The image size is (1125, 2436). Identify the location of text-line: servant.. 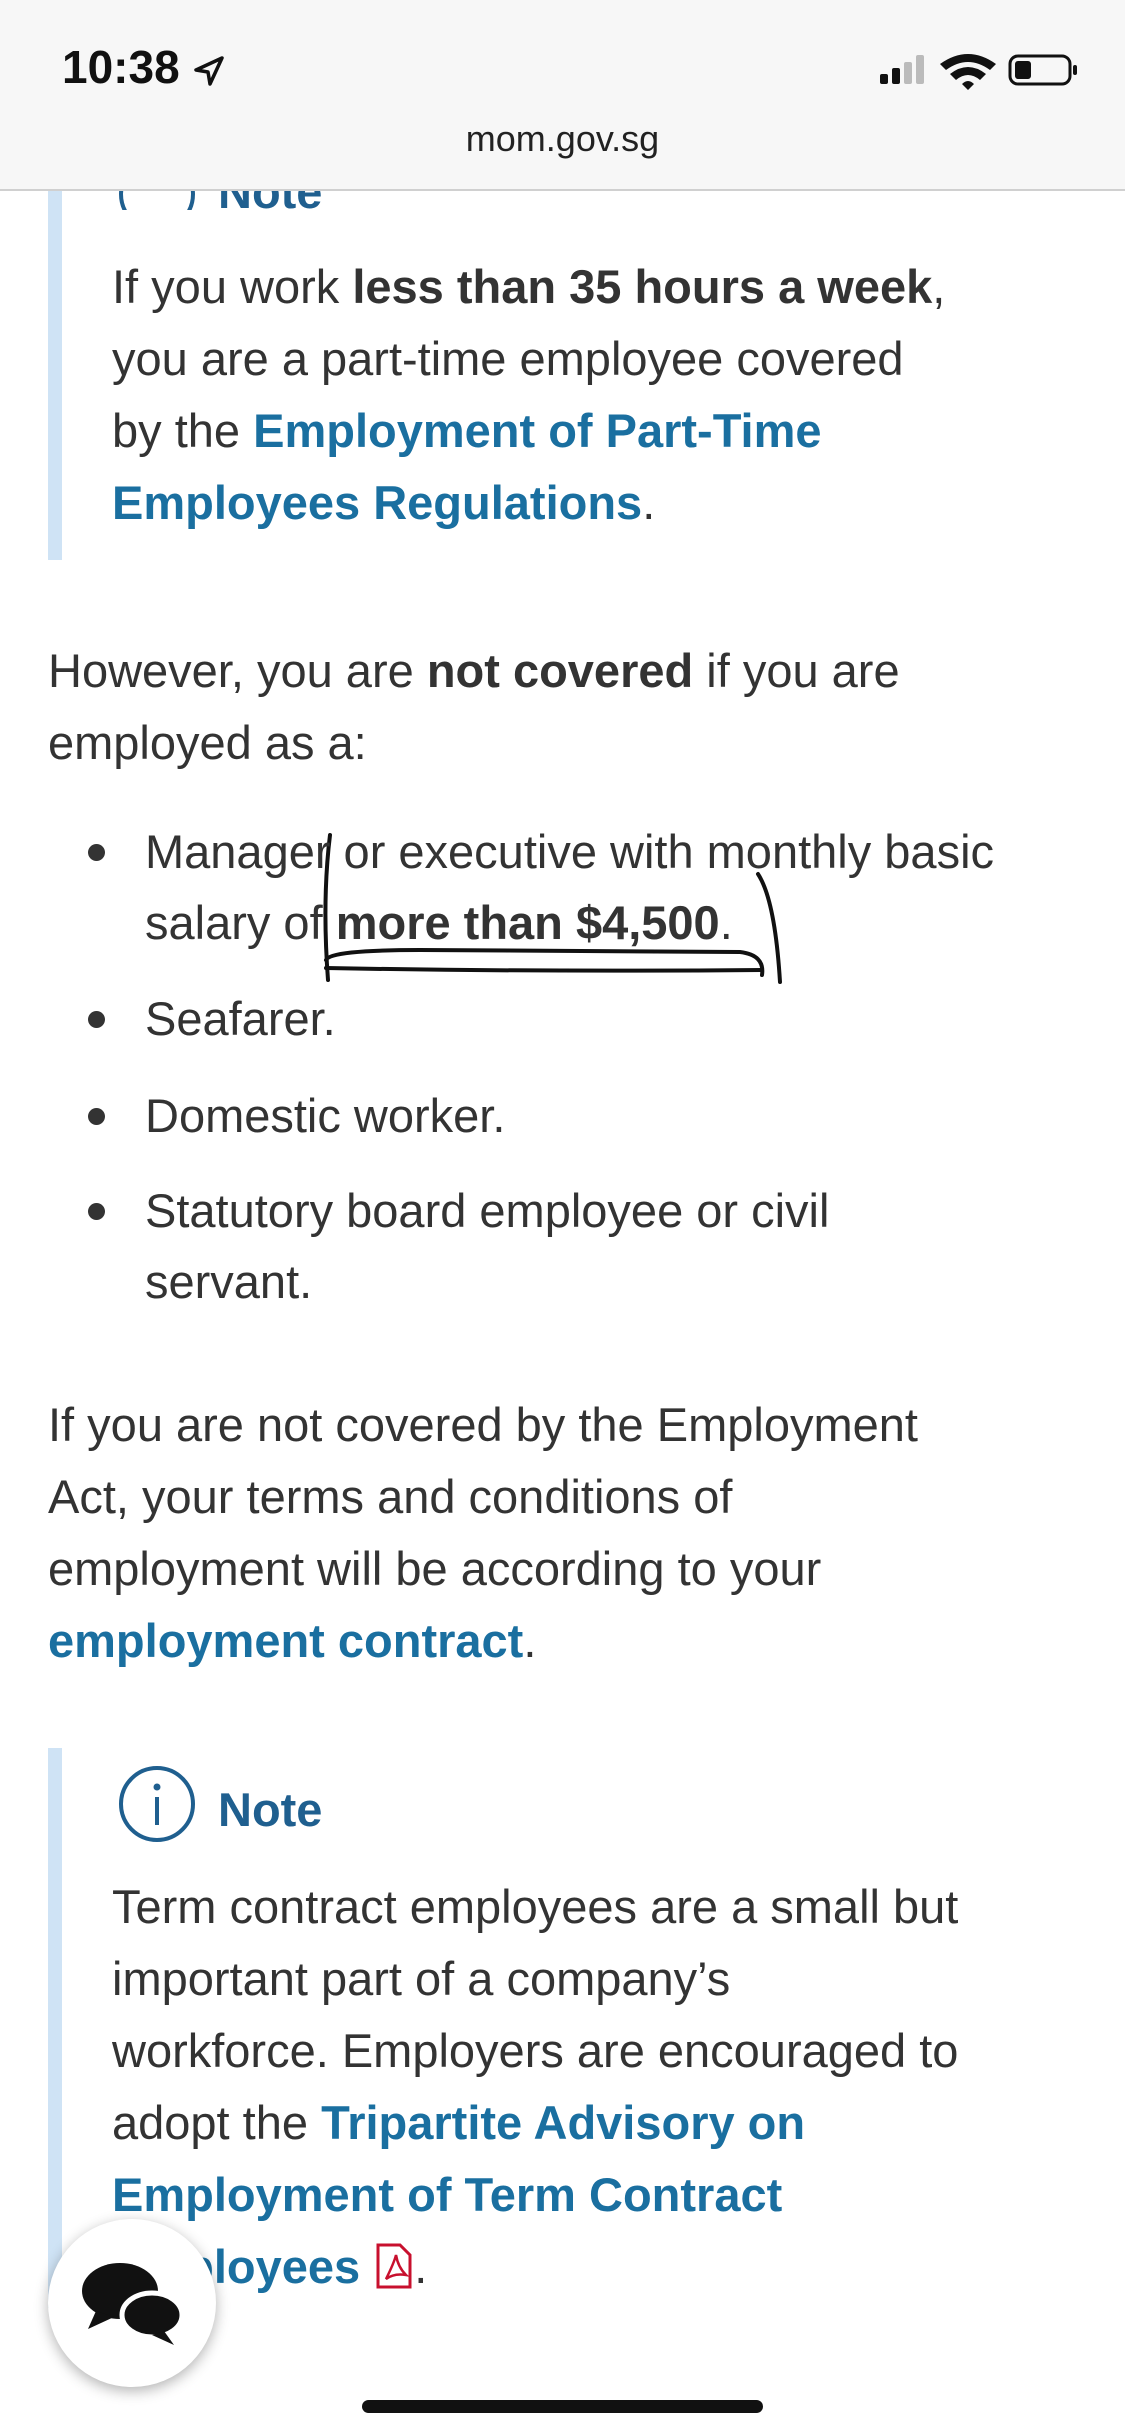
(228, 1282).